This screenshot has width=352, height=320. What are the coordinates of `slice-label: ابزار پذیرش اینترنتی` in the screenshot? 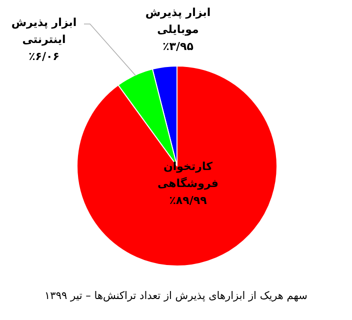 It's located at (44, 31).